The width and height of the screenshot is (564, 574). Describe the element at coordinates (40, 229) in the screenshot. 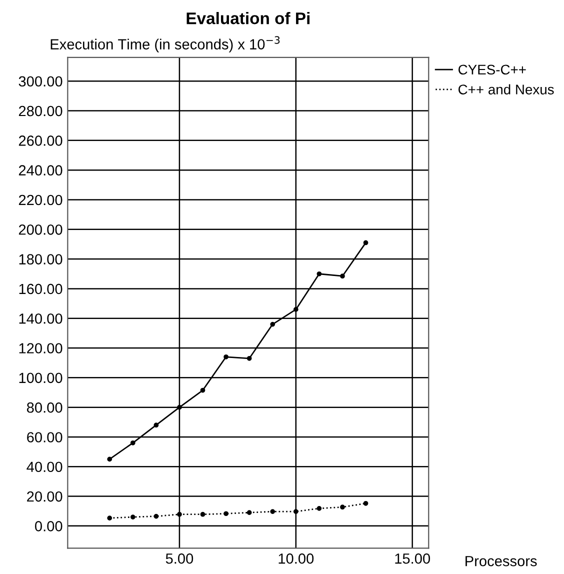

I see `y-tick-label: 200.00` at that location.